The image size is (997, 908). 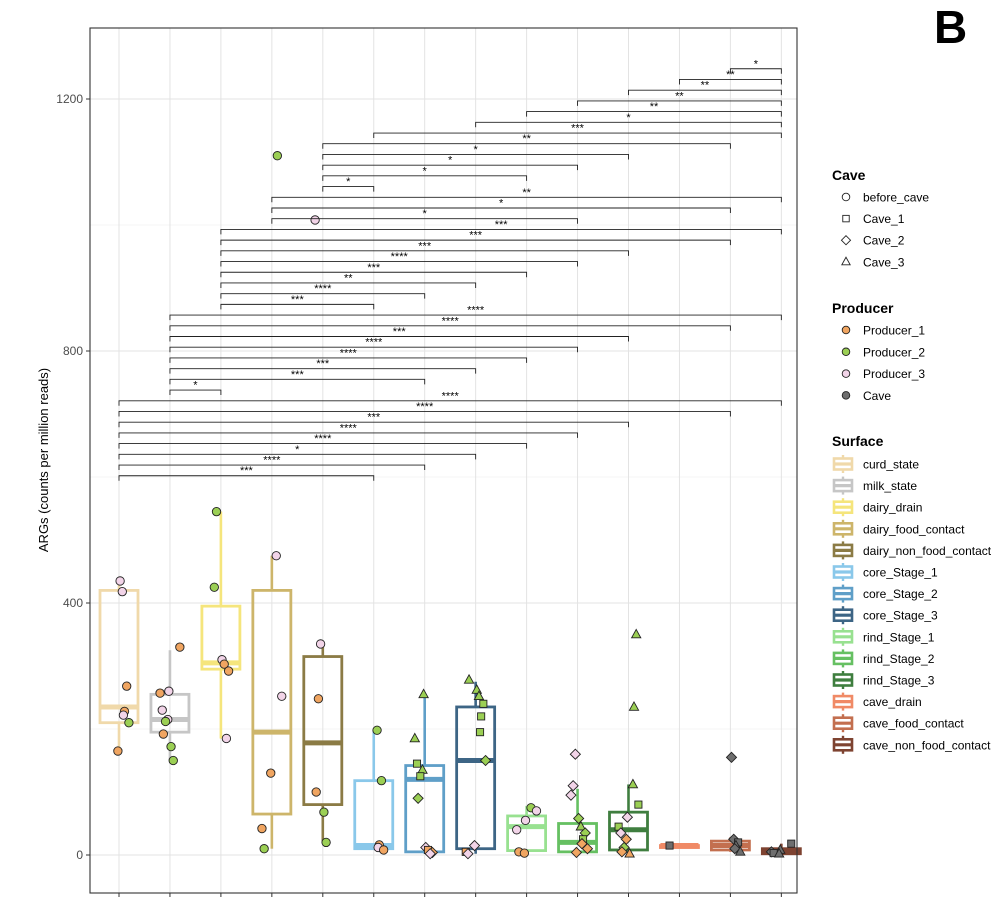 What do you see at coordinates (863, 308) in the screenshot?
I see `legend-producer-title: Producer` at bounding box center [863, 308].